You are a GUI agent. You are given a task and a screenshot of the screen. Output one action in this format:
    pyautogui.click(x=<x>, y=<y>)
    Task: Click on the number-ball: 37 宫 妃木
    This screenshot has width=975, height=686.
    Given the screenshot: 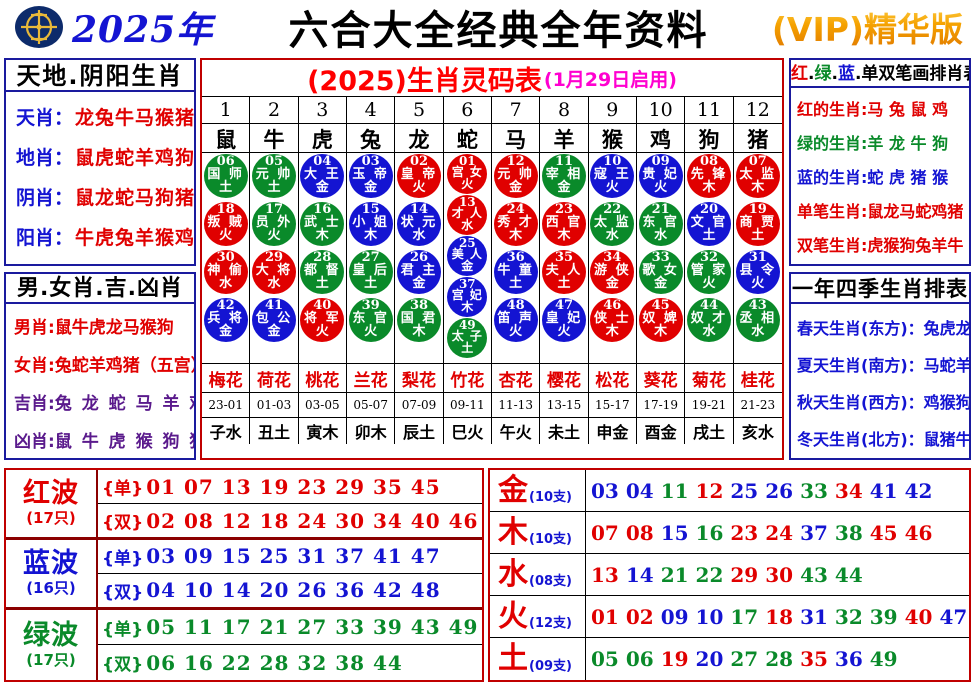 What is the action you would take?
    pyautogui.click(x=467, y=297)
    